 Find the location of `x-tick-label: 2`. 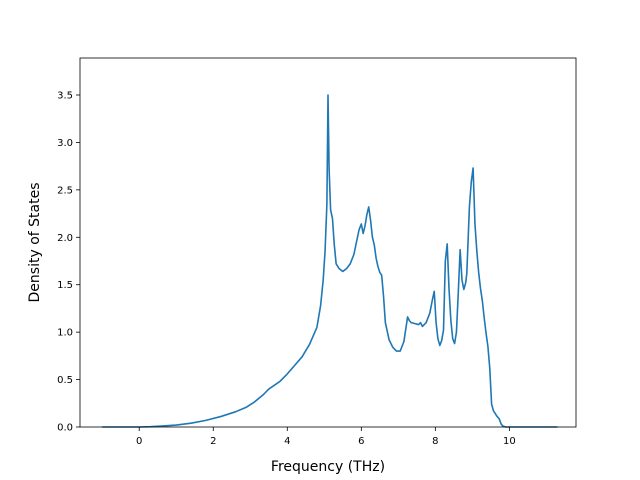

x-tick-label: 2 is located at coordinates (213, 441).